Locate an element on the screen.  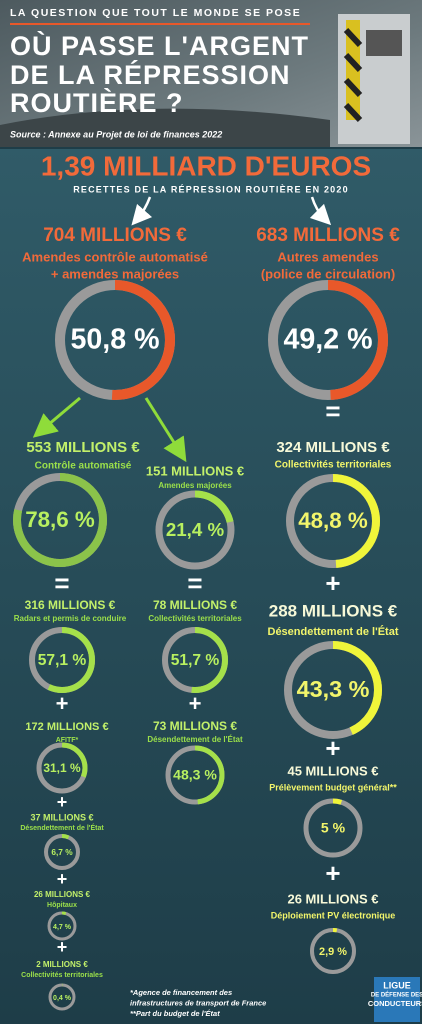
share-label: 6,7 % is located at coordinates (62, 852).